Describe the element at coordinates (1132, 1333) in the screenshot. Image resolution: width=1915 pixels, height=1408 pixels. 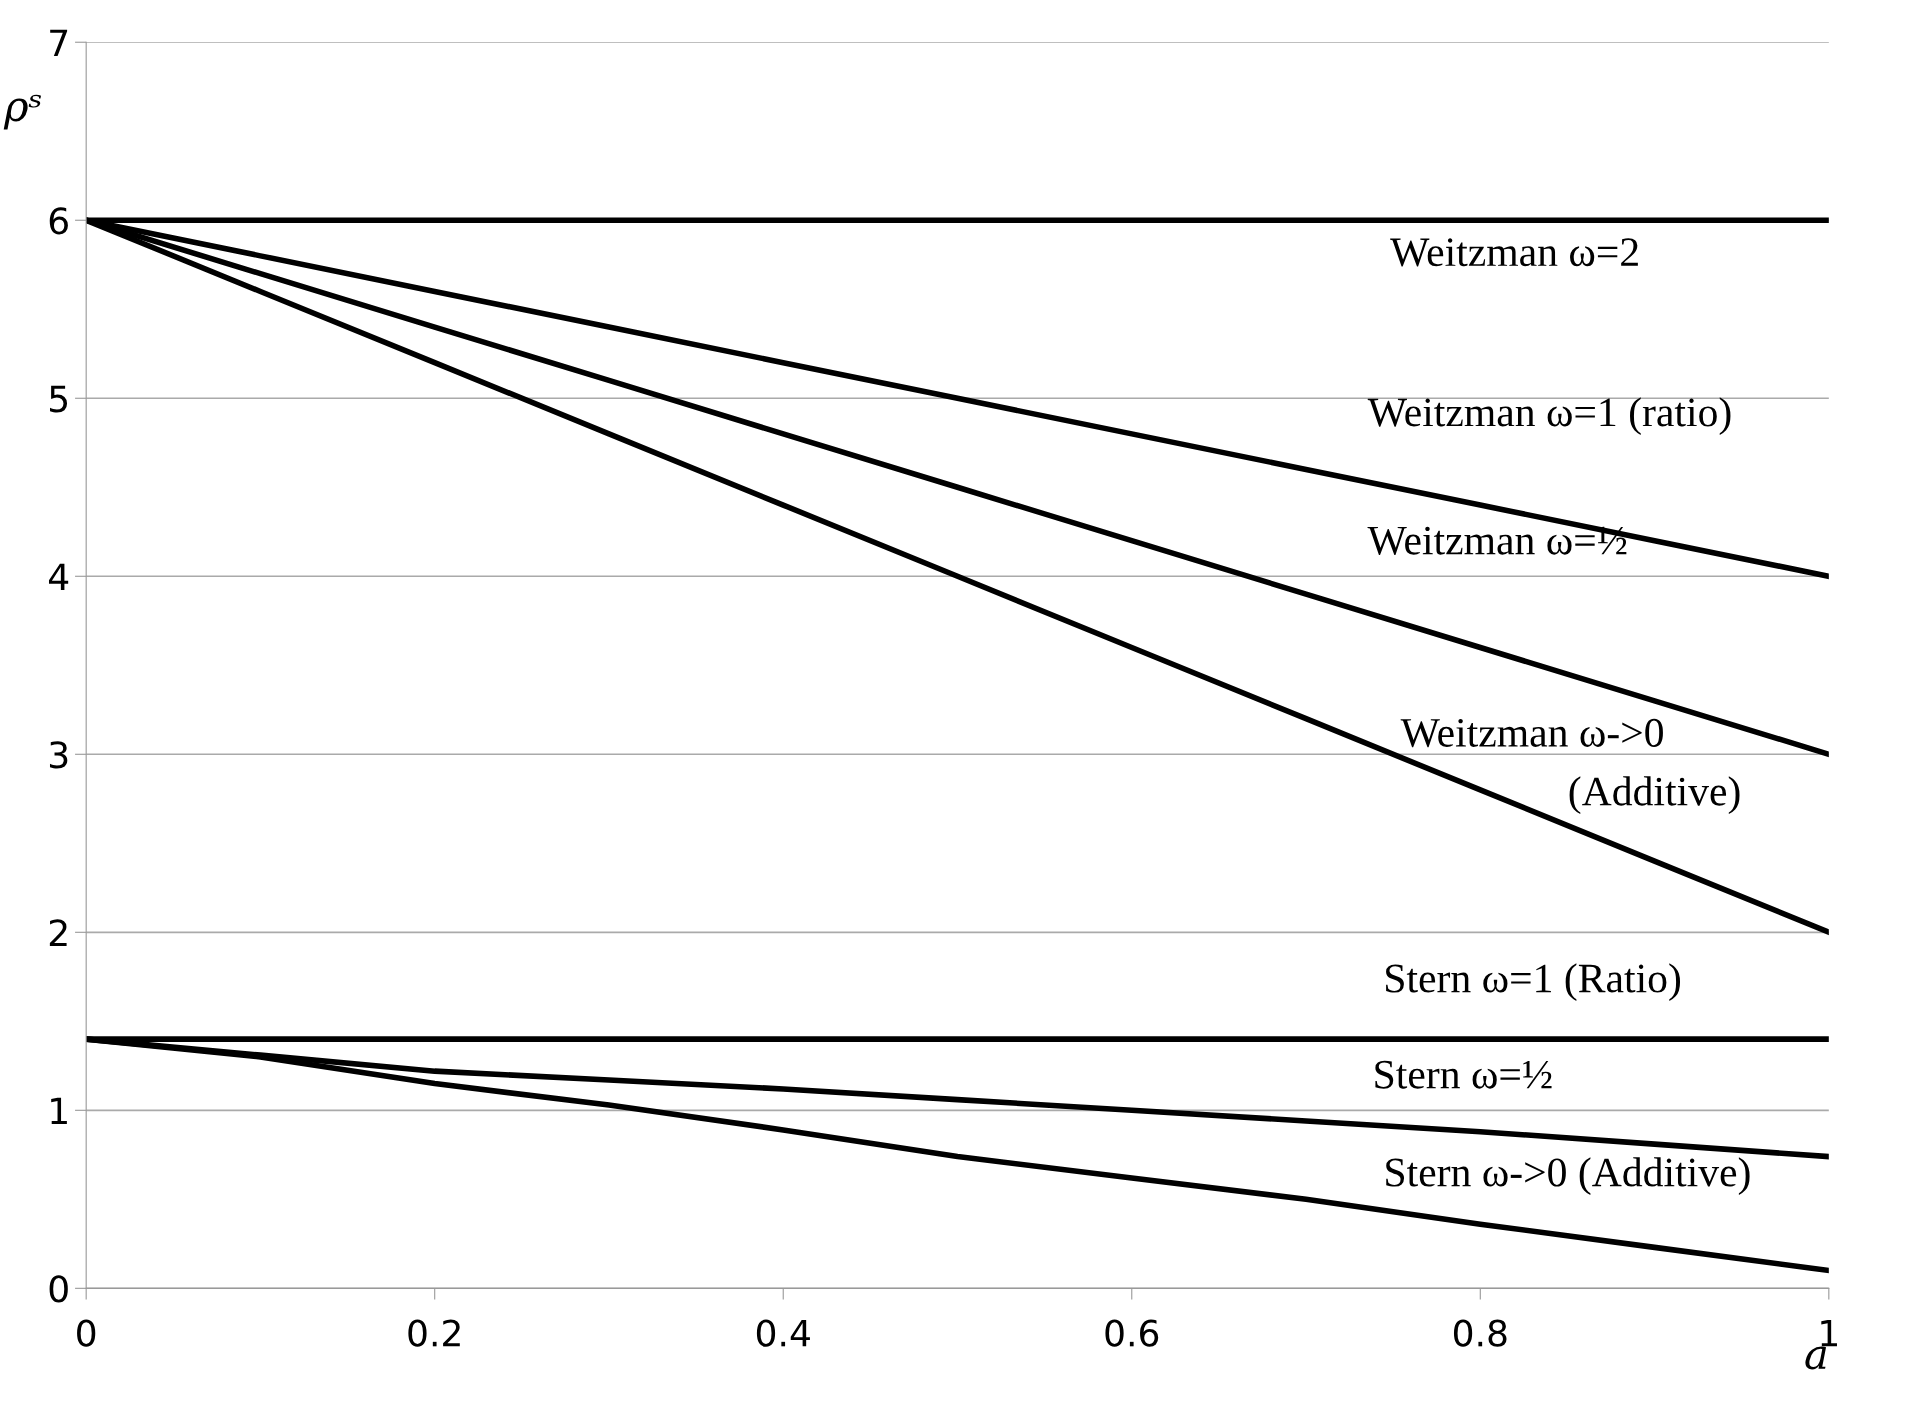
I see `x-tick-label: 0.6` at that location.